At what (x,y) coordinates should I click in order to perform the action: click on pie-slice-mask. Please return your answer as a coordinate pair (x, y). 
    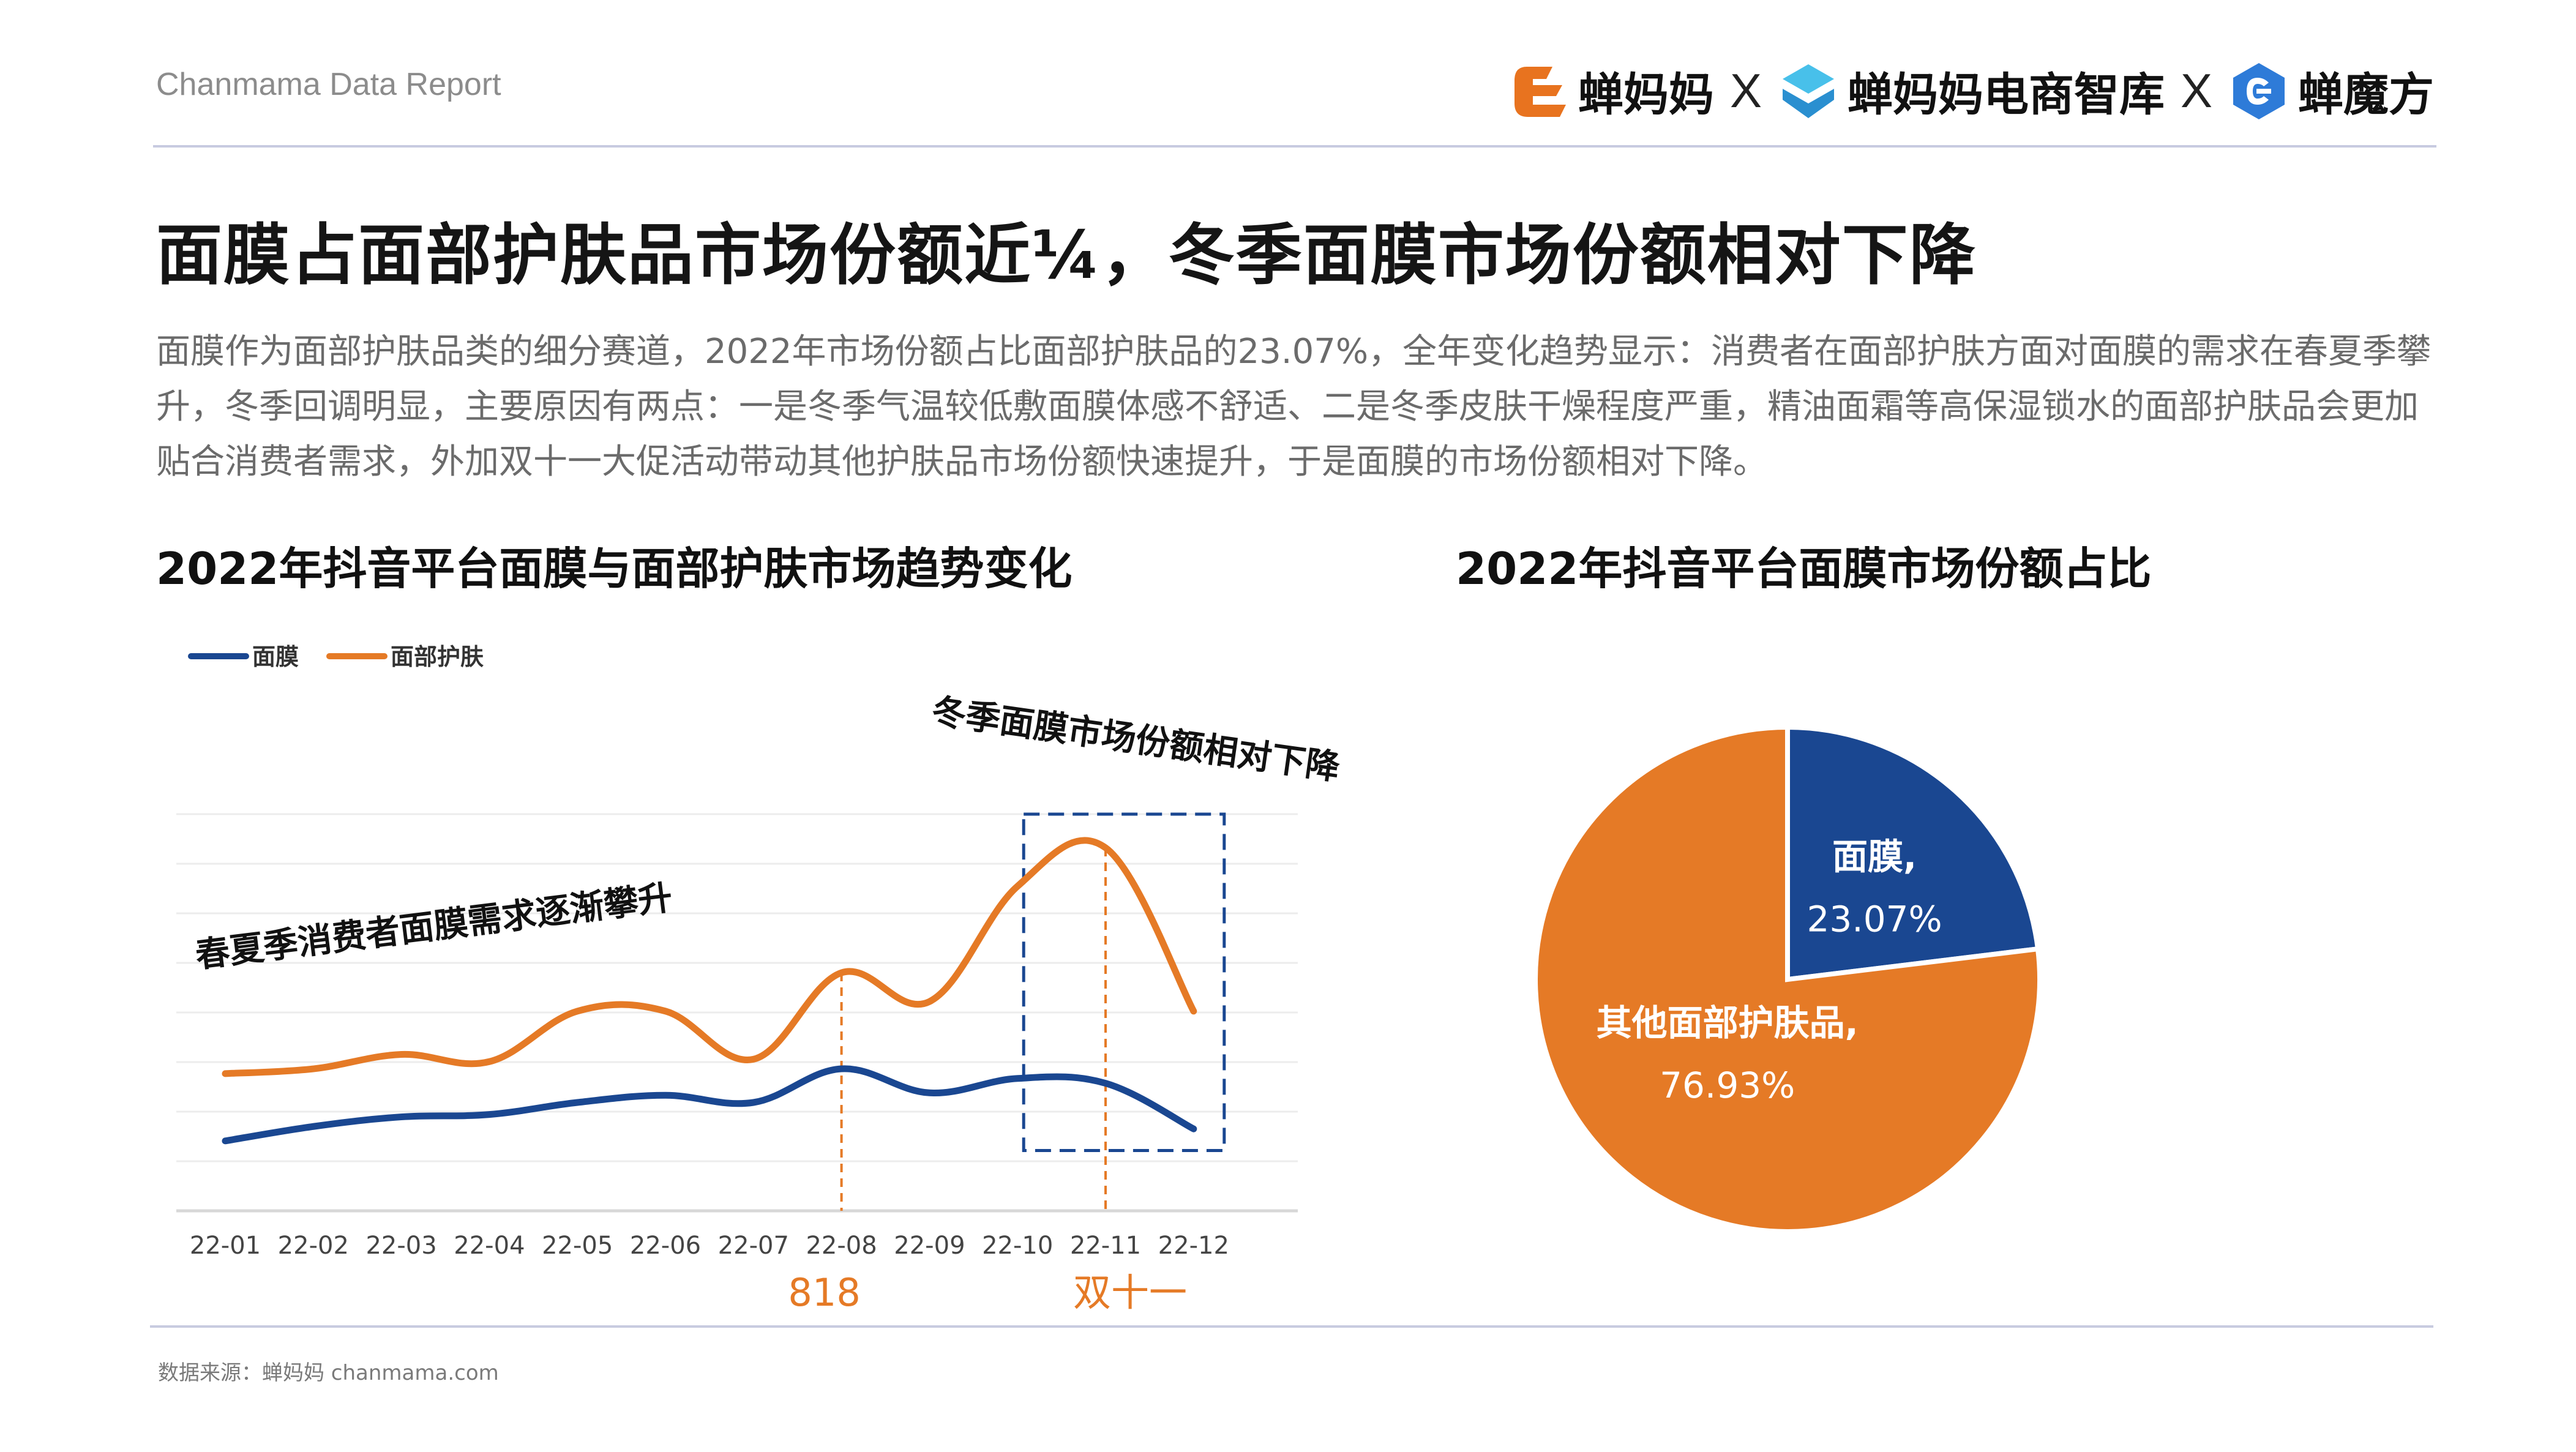
    Looking at the image, I should click on (1913, 853).